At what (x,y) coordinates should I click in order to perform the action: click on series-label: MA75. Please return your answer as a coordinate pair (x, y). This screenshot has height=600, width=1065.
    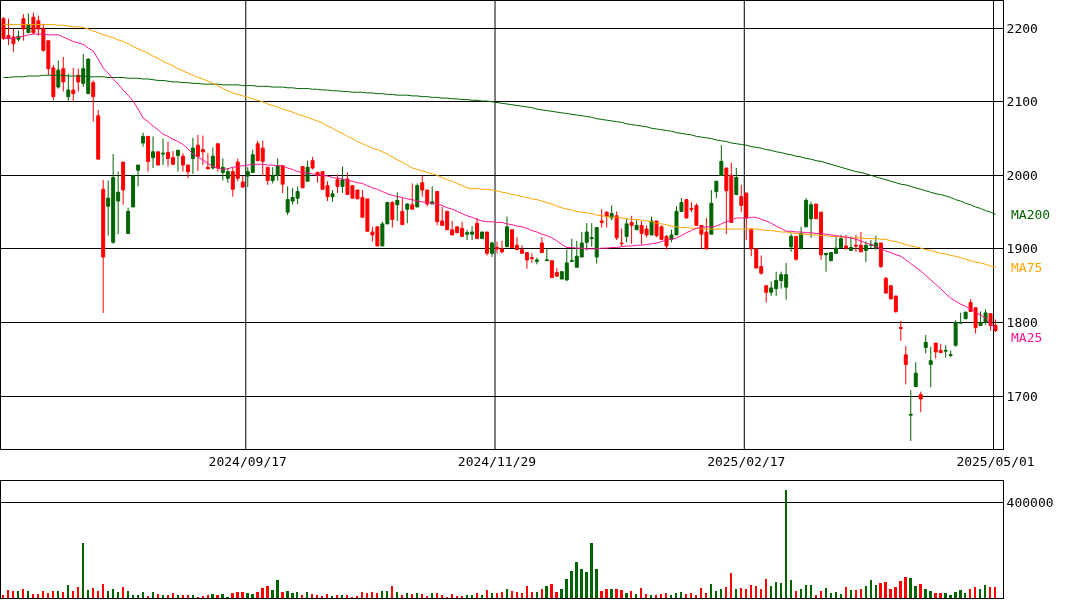
    Looking at the image, I should click on (1027, 267).